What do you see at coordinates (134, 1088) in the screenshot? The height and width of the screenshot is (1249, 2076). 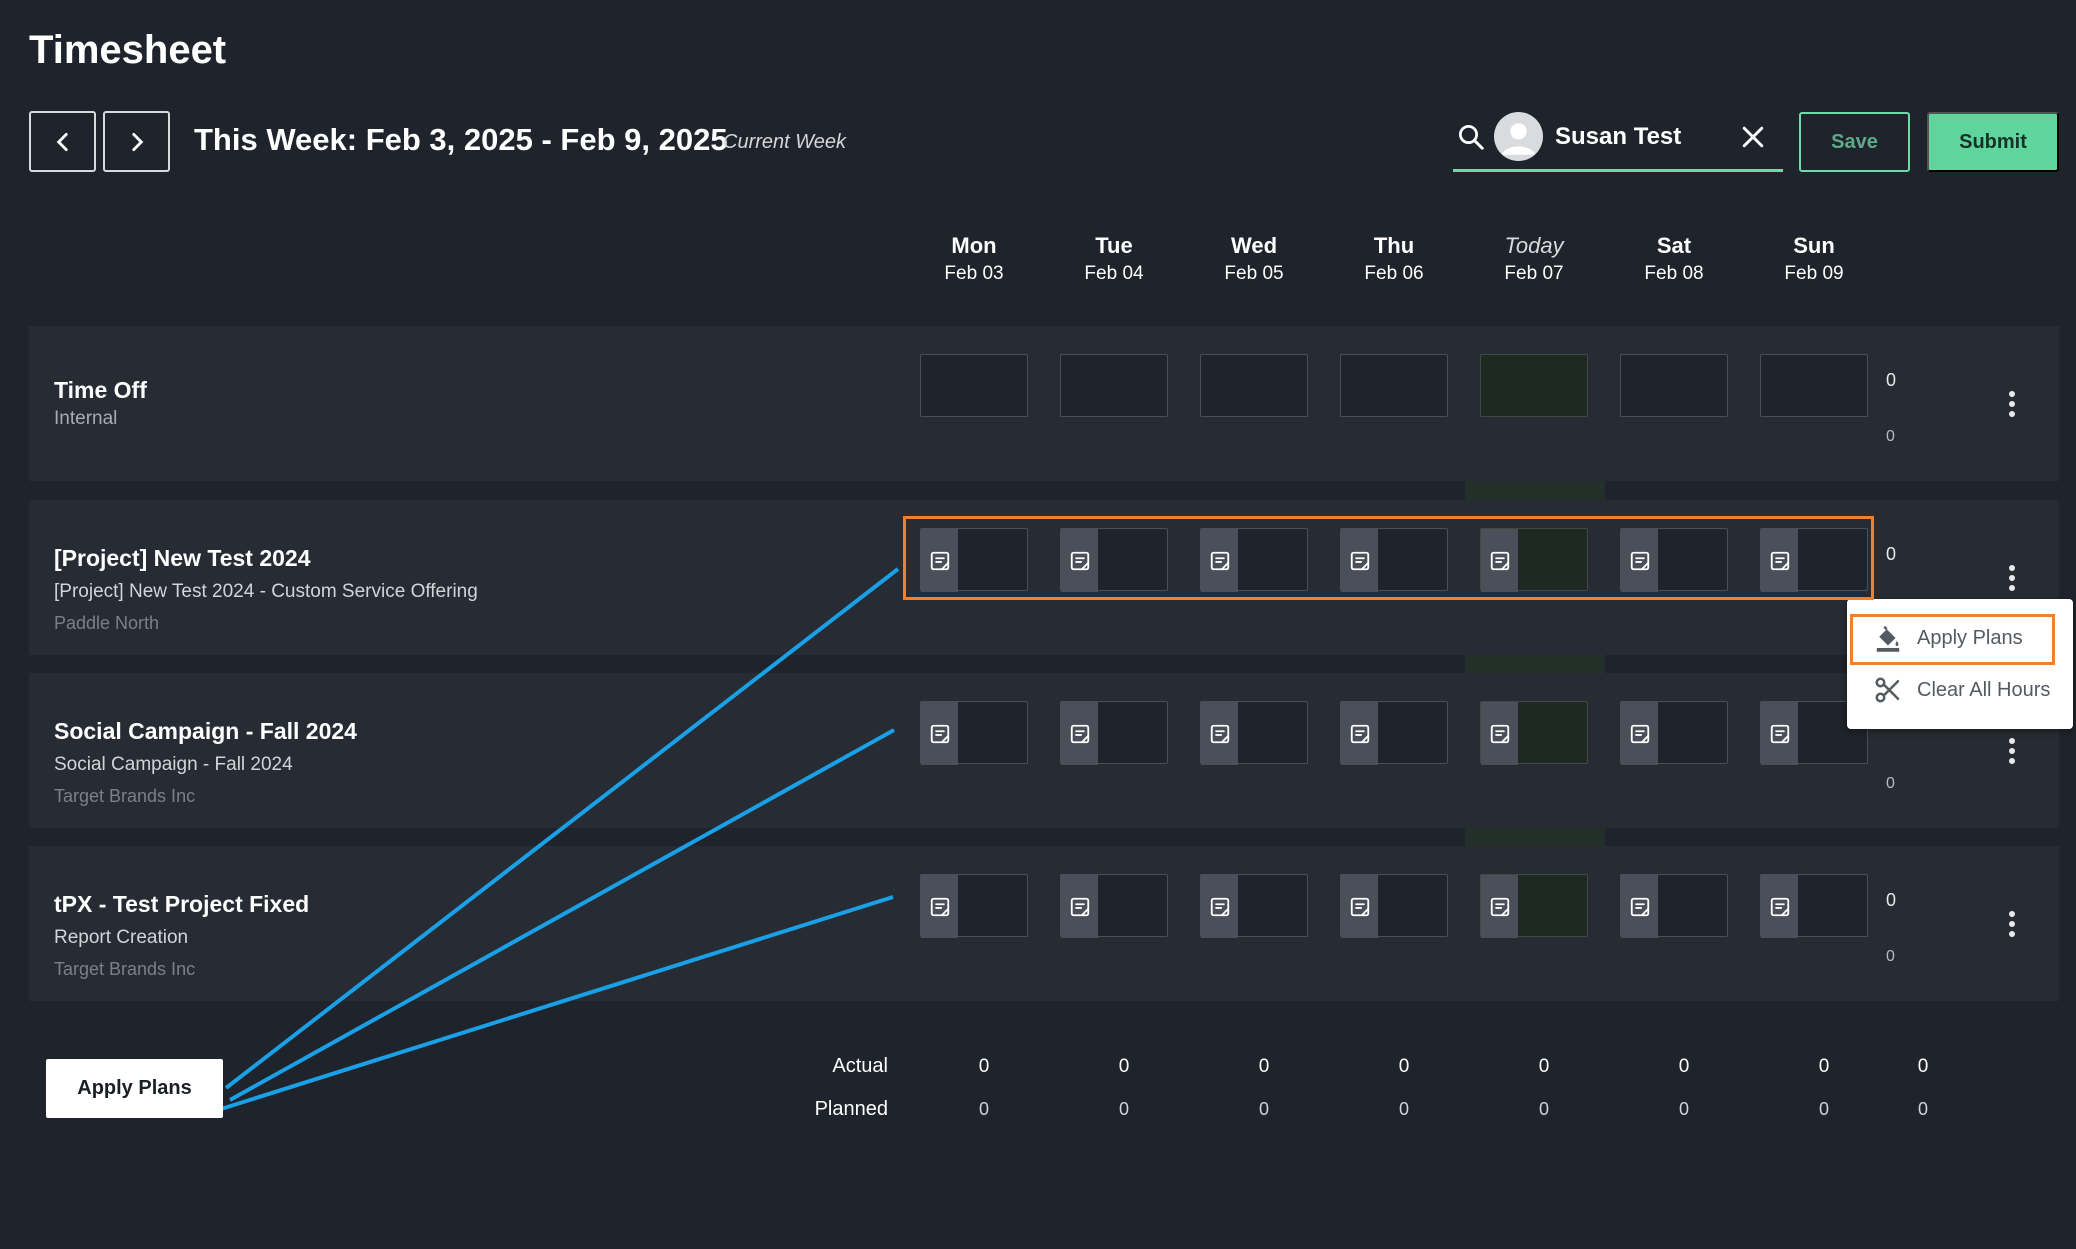 I see `apply-plans-callout-button: Apply Plans` at bounding box center [134, 1088].